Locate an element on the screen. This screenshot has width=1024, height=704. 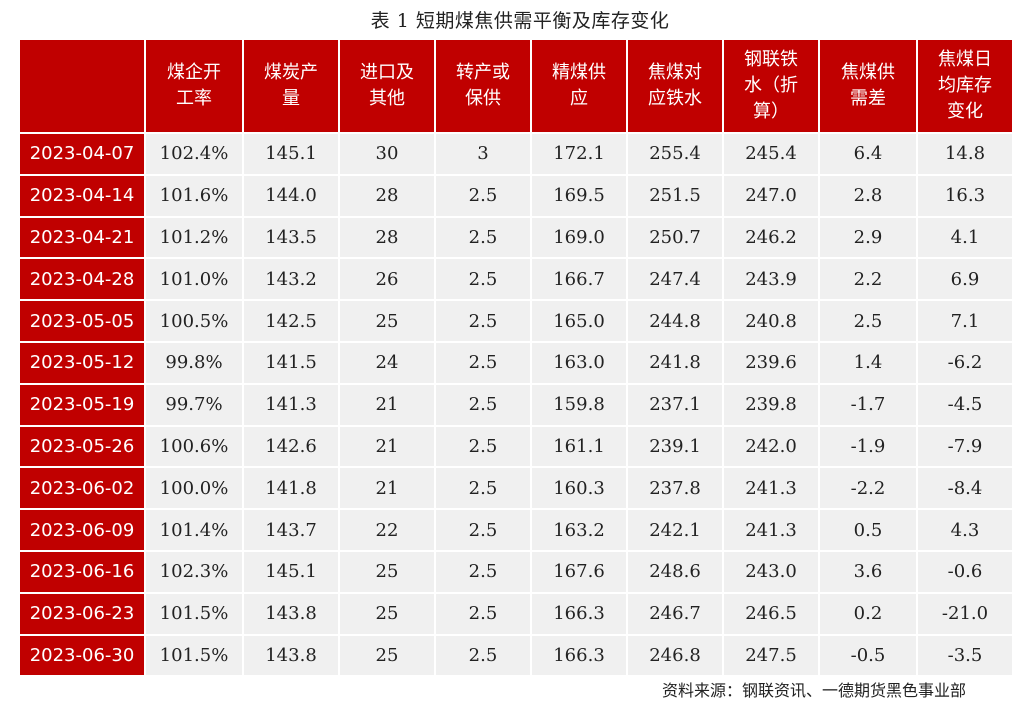
header-cell: 进口及 其他 is located at coordinates (387, 86).